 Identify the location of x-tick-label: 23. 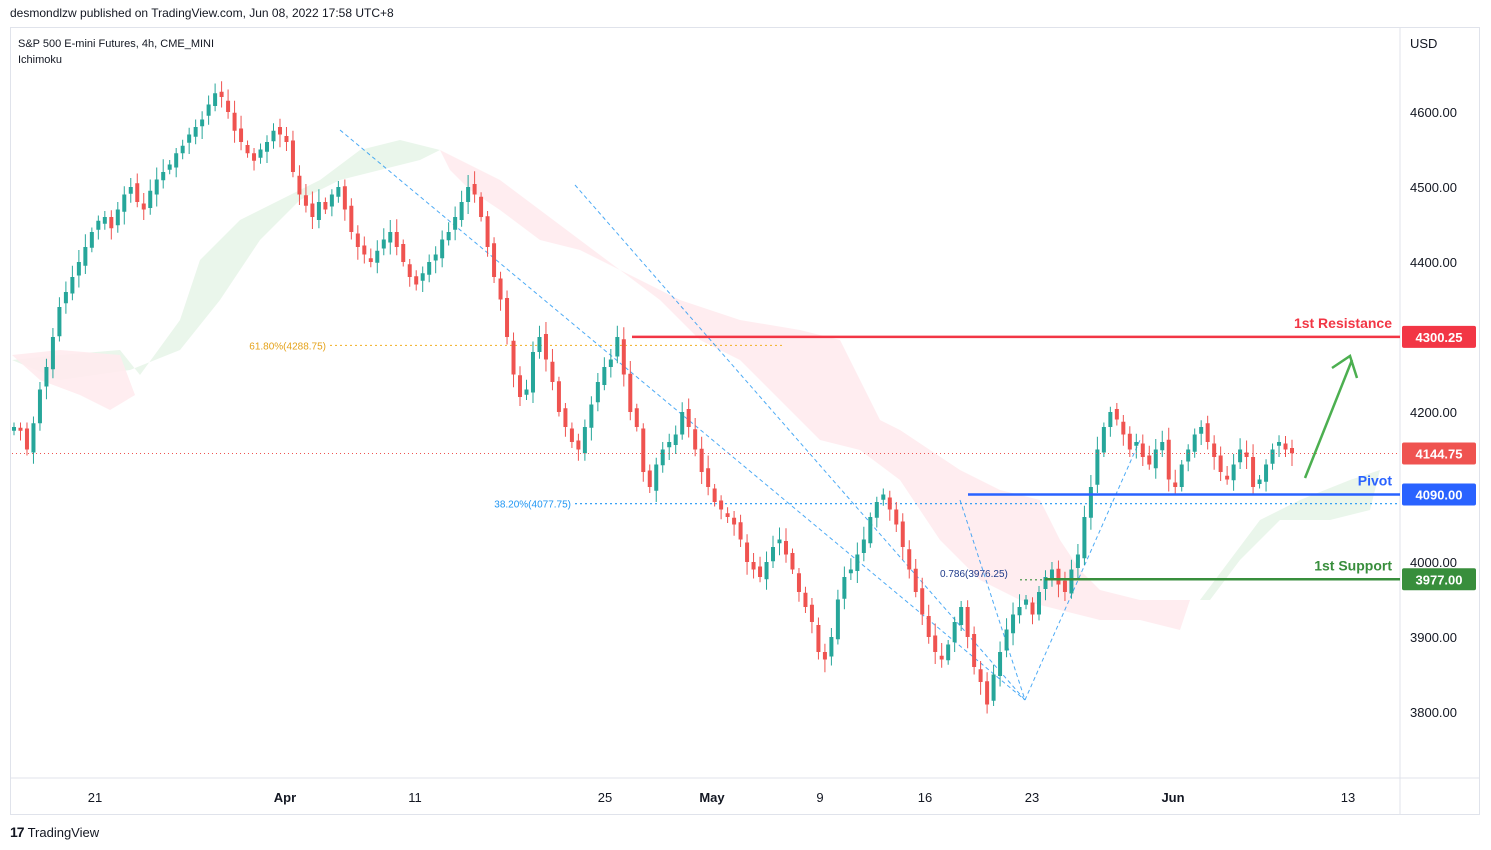
(1032, 797).